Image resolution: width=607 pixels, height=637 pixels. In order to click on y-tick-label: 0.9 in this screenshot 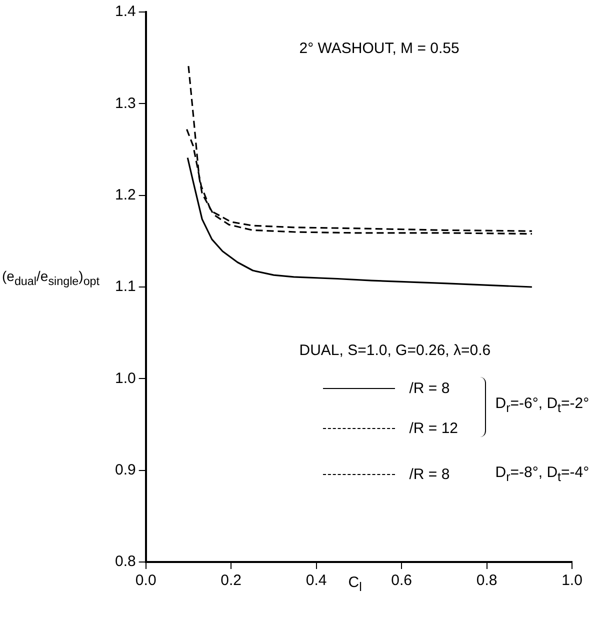, I will do `click(125, 469)`.